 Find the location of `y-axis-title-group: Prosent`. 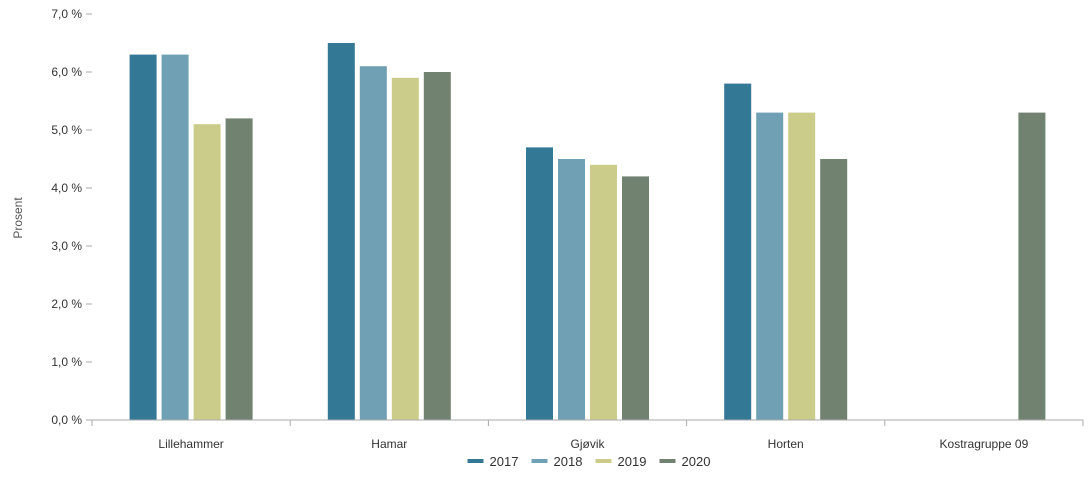

y-axis-title-group: Prosent is located at coordinates (18, 218).